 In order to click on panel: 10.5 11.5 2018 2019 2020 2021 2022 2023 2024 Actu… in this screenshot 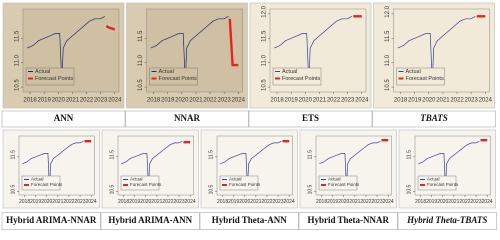, I will do `click(249, 179)`.